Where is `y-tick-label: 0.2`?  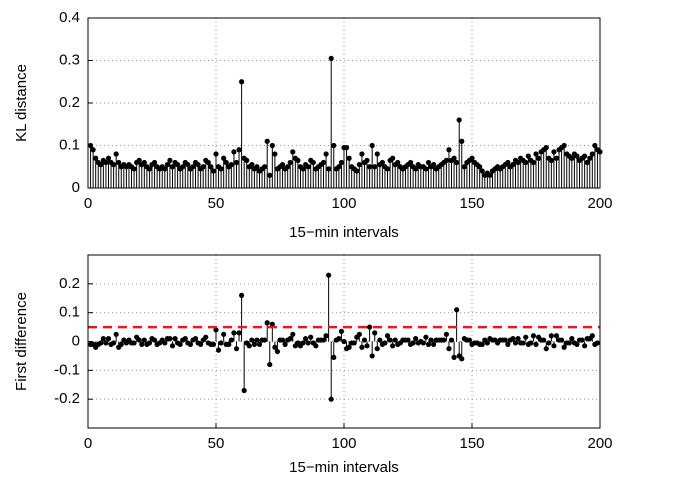
y-tick-label: 0.2 is located at coordinates (69, 102).